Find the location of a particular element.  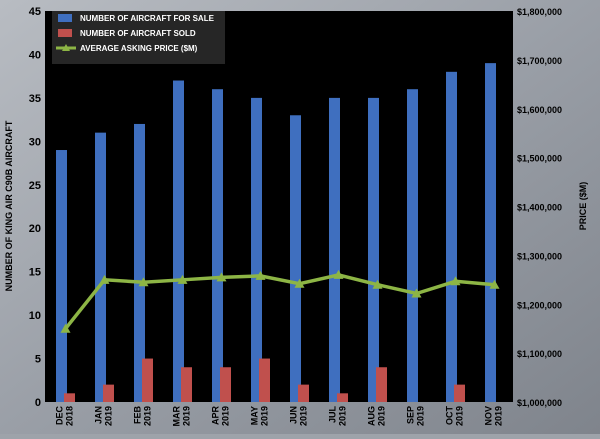

x-tick-month: DEC is located at coordinates (60, 416).